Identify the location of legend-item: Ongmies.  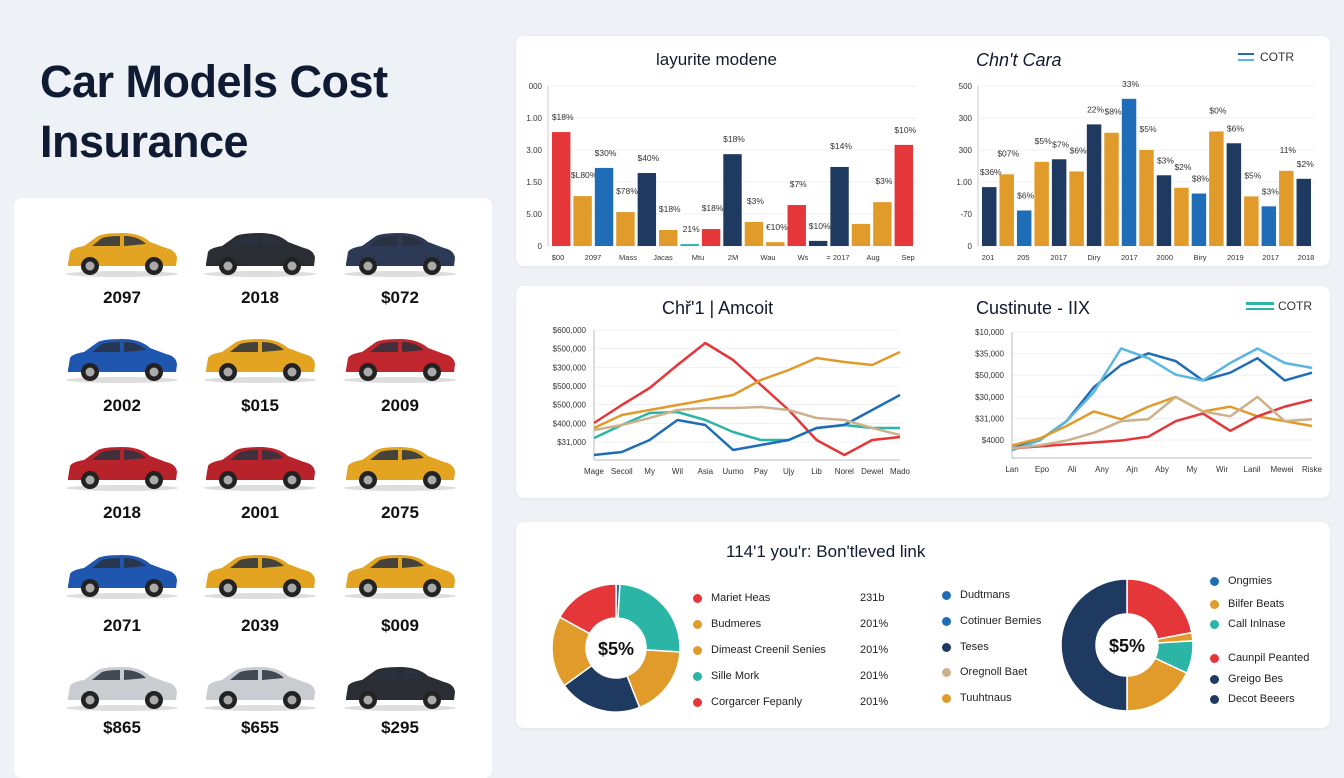
(1241, 581).